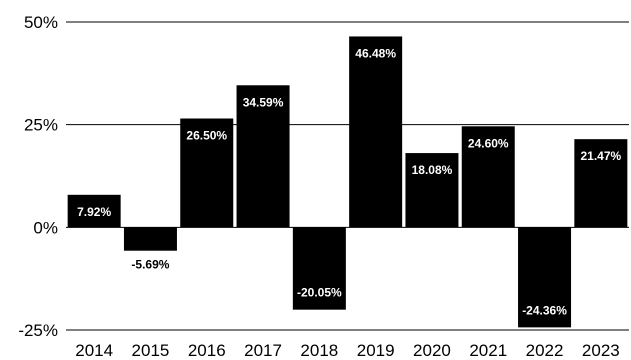  I want to click on y-axis-tick-labels: 50% 25% 0% -25%, so click(38, 176).